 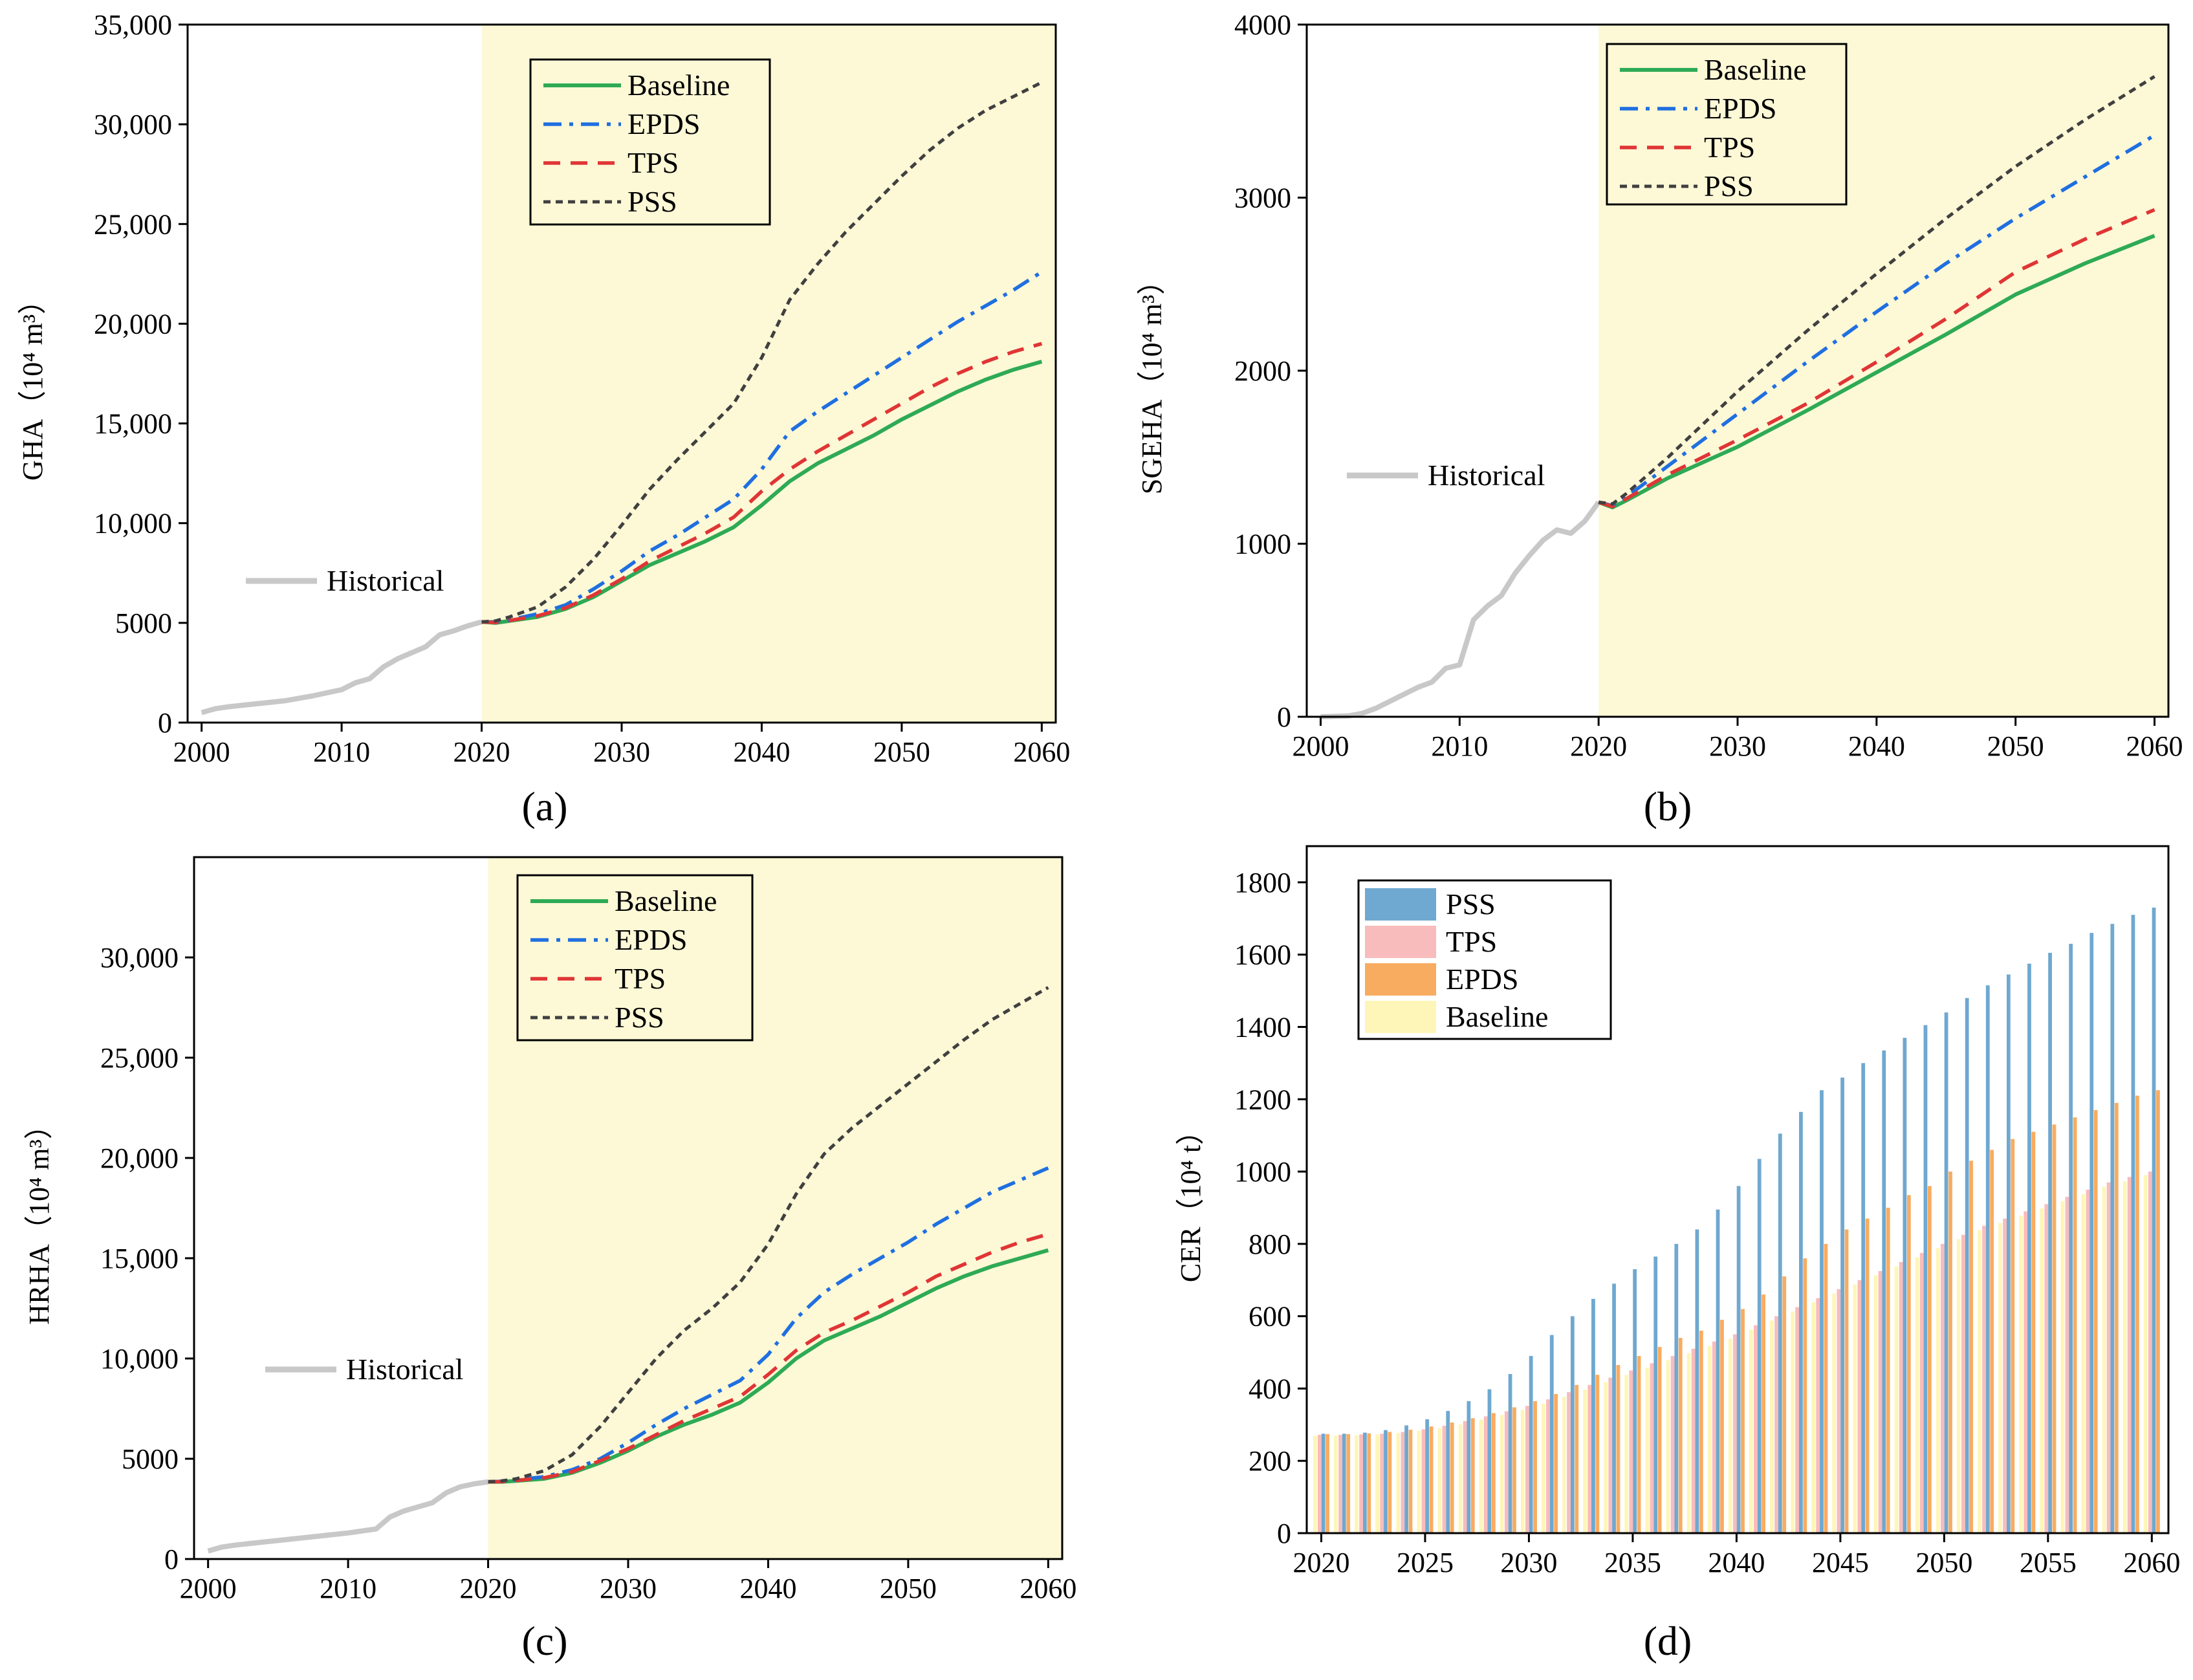 I want to click on bar-pss-2049, so click(x=1925, y=1279).